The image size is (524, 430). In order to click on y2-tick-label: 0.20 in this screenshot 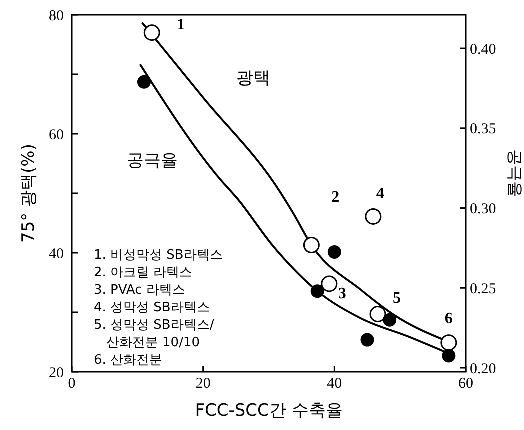, I will do `click(483, 369)`.